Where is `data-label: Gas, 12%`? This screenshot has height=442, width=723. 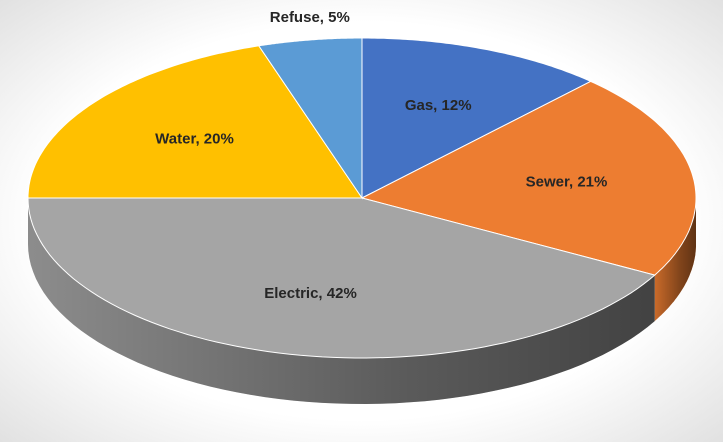
data-label: Gas, 12% is located at coordinates (438, 105).